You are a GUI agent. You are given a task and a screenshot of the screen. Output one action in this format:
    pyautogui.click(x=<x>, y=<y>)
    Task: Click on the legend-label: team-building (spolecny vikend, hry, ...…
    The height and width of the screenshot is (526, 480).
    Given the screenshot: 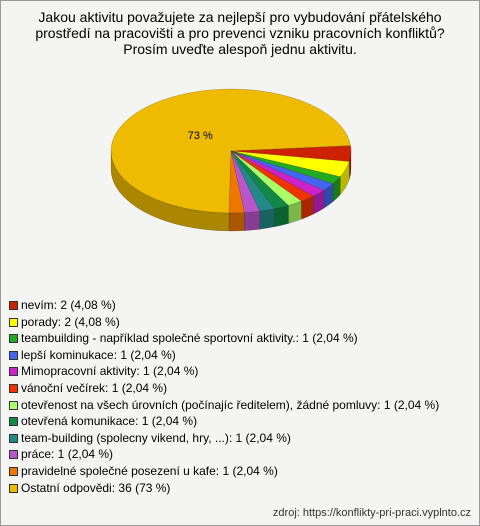 What is the action you would take?
    pyautogui.click(x=156, y=437)
    